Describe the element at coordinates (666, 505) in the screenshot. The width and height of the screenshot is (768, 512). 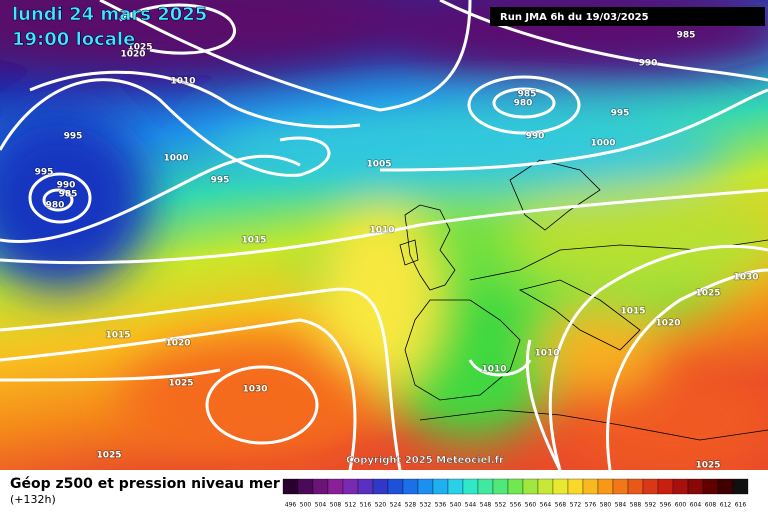
I see `scale-label: 596` at that location.